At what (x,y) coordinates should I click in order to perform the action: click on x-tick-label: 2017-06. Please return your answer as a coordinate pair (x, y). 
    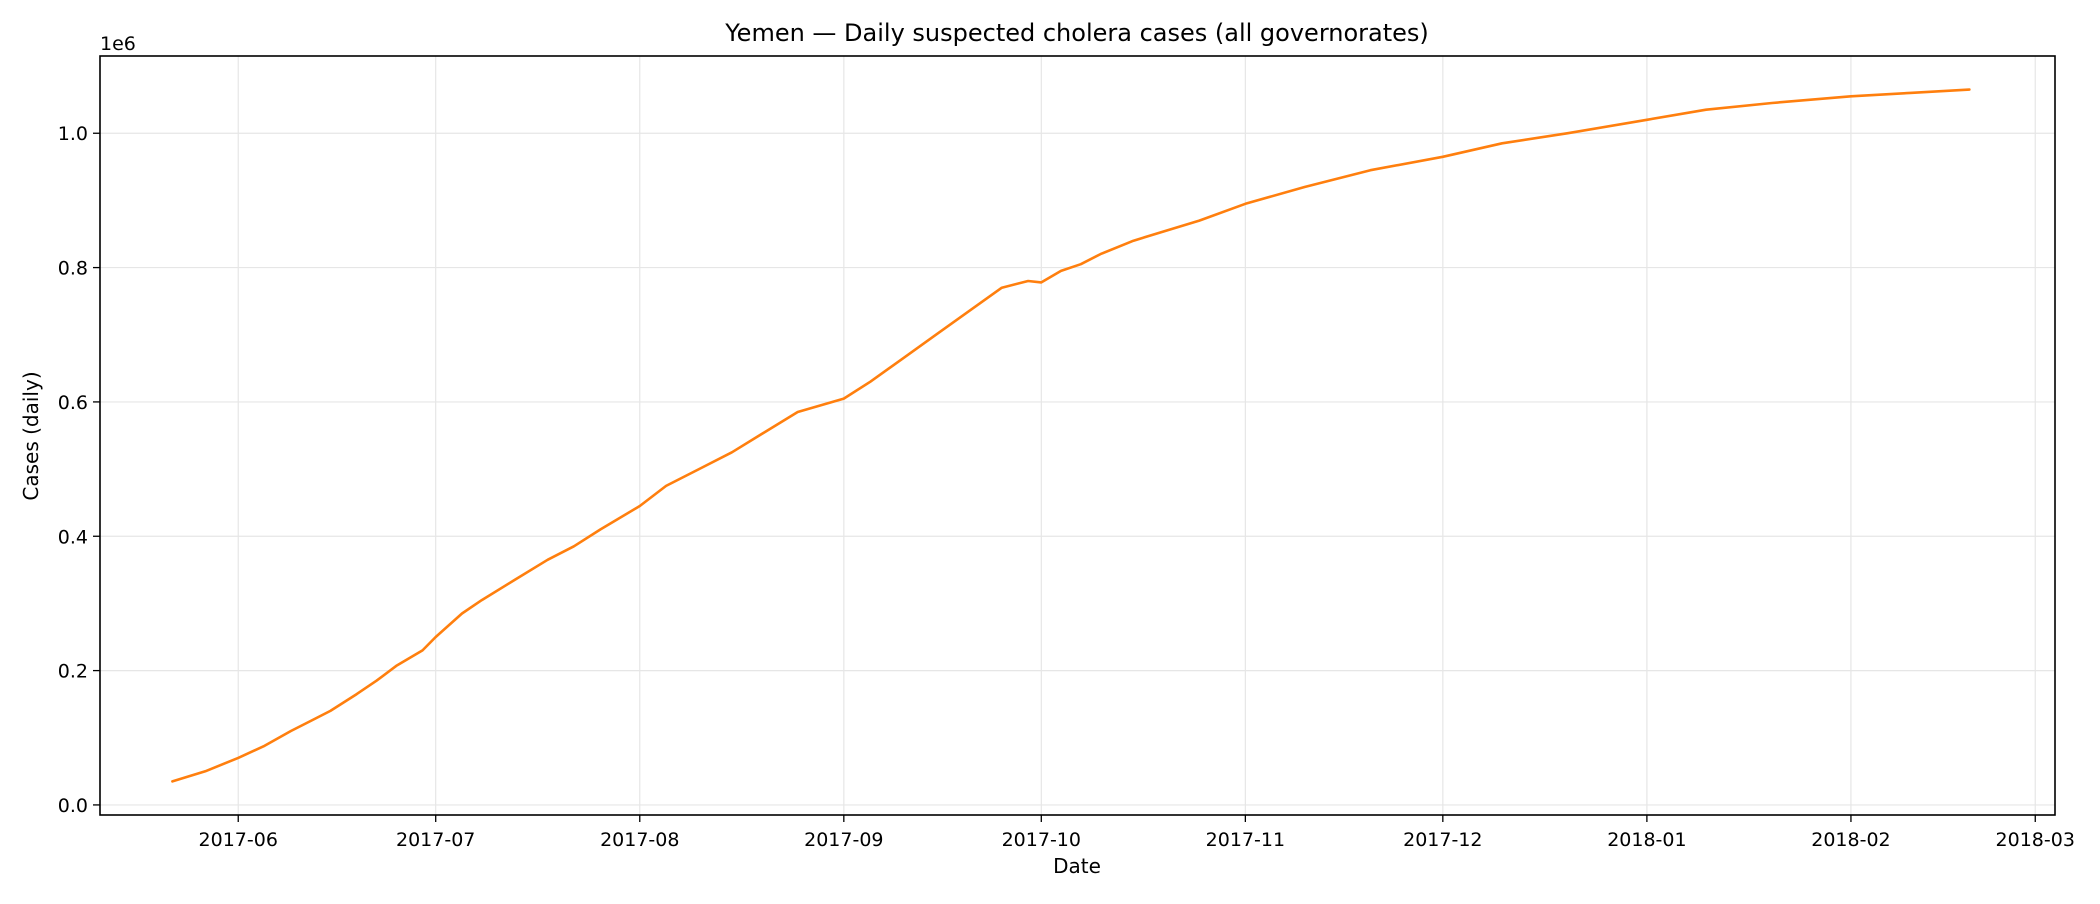
    Looking at the image, I should click on (238, 840).